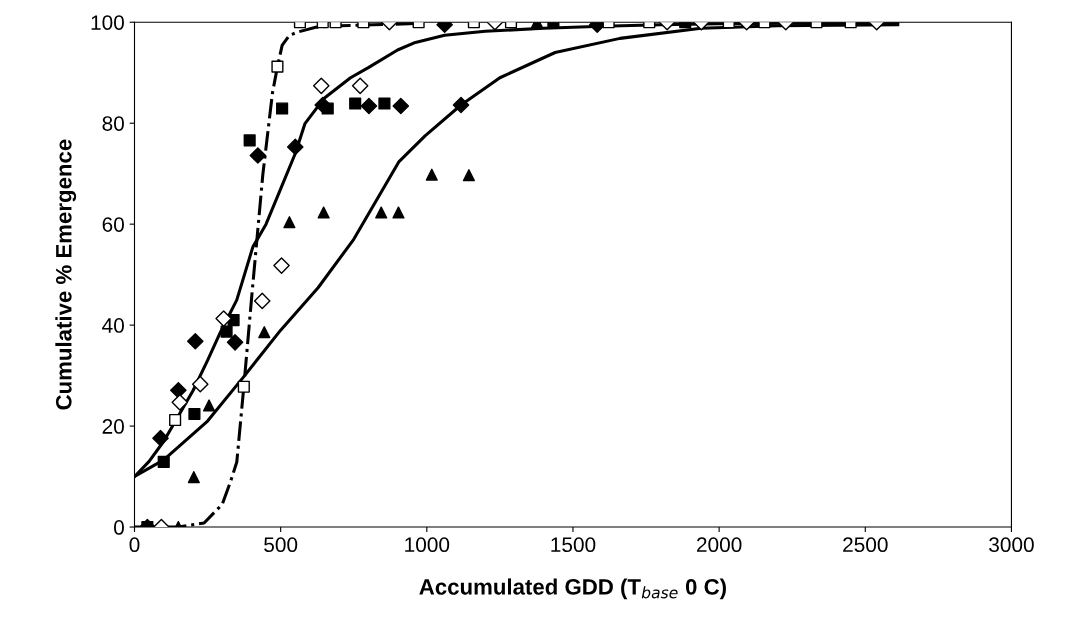 The image size is (1076, 635). What do you see at coordinates (113, 224) in the screenshot?
I see `y-tick-label: 60` at bounding box center [113, 224].